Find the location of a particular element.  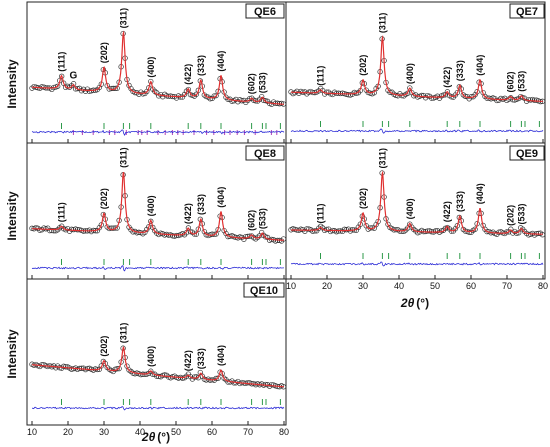

x-tick-label: 20 is located at coordinates (327, 286).